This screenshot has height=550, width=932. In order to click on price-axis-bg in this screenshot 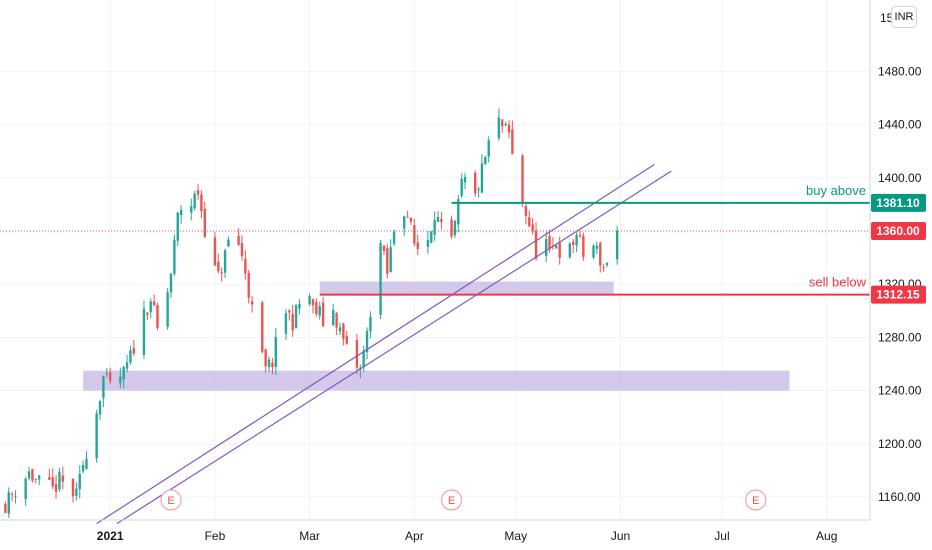, I will do `click(901, 275)`.